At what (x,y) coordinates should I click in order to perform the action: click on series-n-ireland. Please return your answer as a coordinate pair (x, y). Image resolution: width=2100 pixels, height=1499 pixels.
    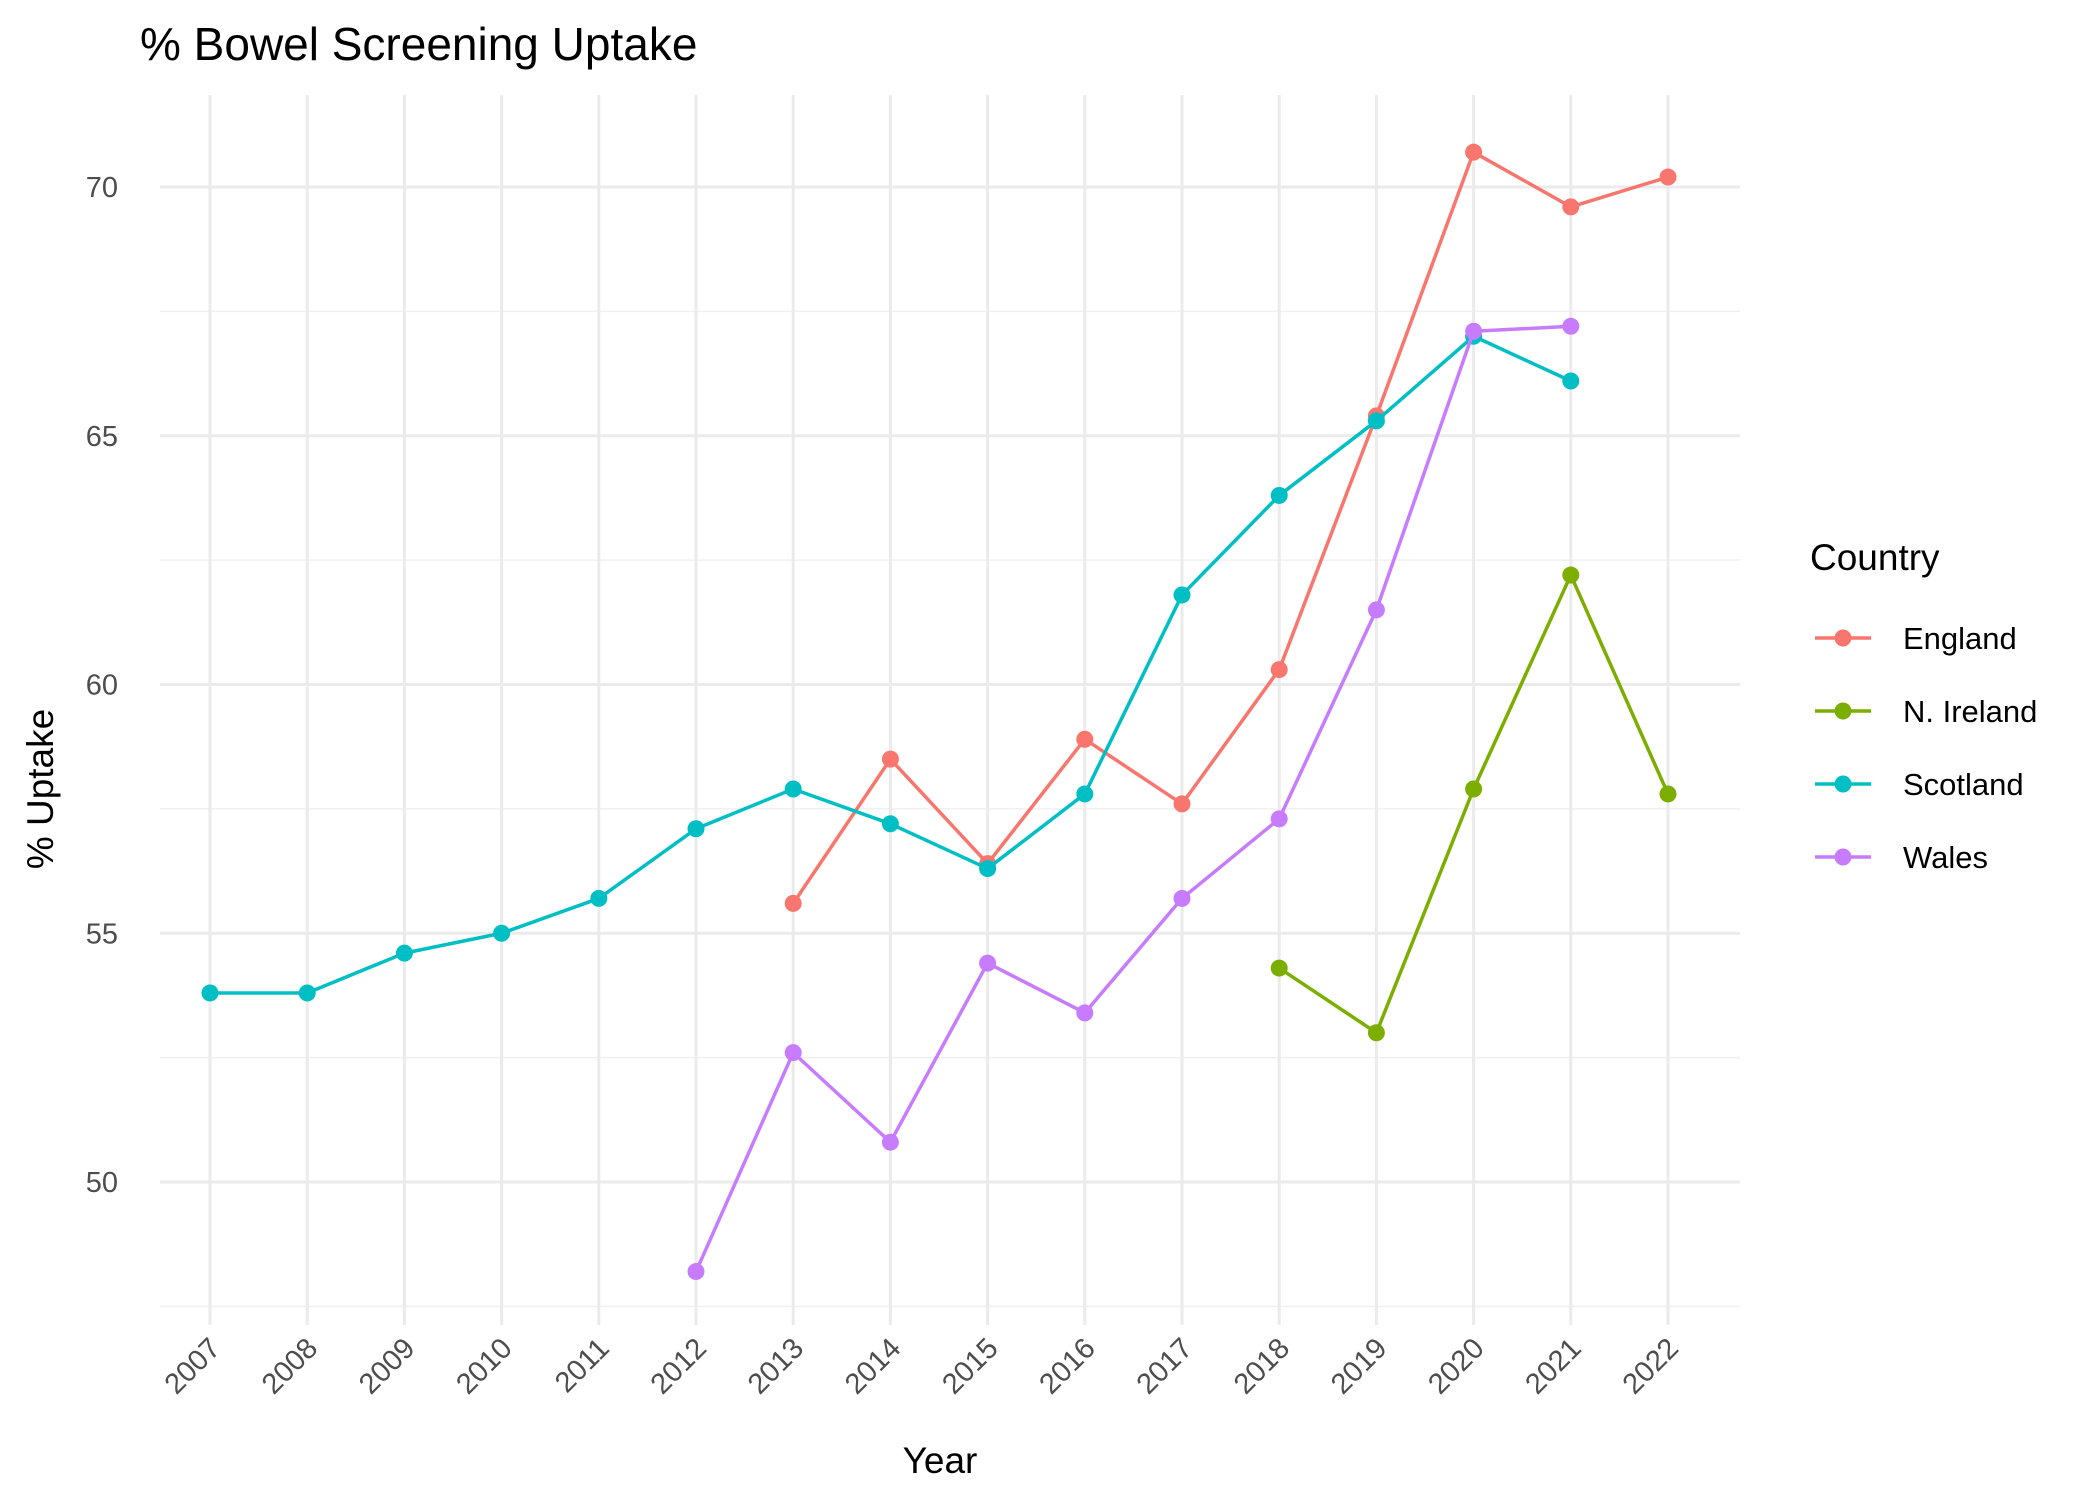
    Looking at the image, I should click on (1473, 804).